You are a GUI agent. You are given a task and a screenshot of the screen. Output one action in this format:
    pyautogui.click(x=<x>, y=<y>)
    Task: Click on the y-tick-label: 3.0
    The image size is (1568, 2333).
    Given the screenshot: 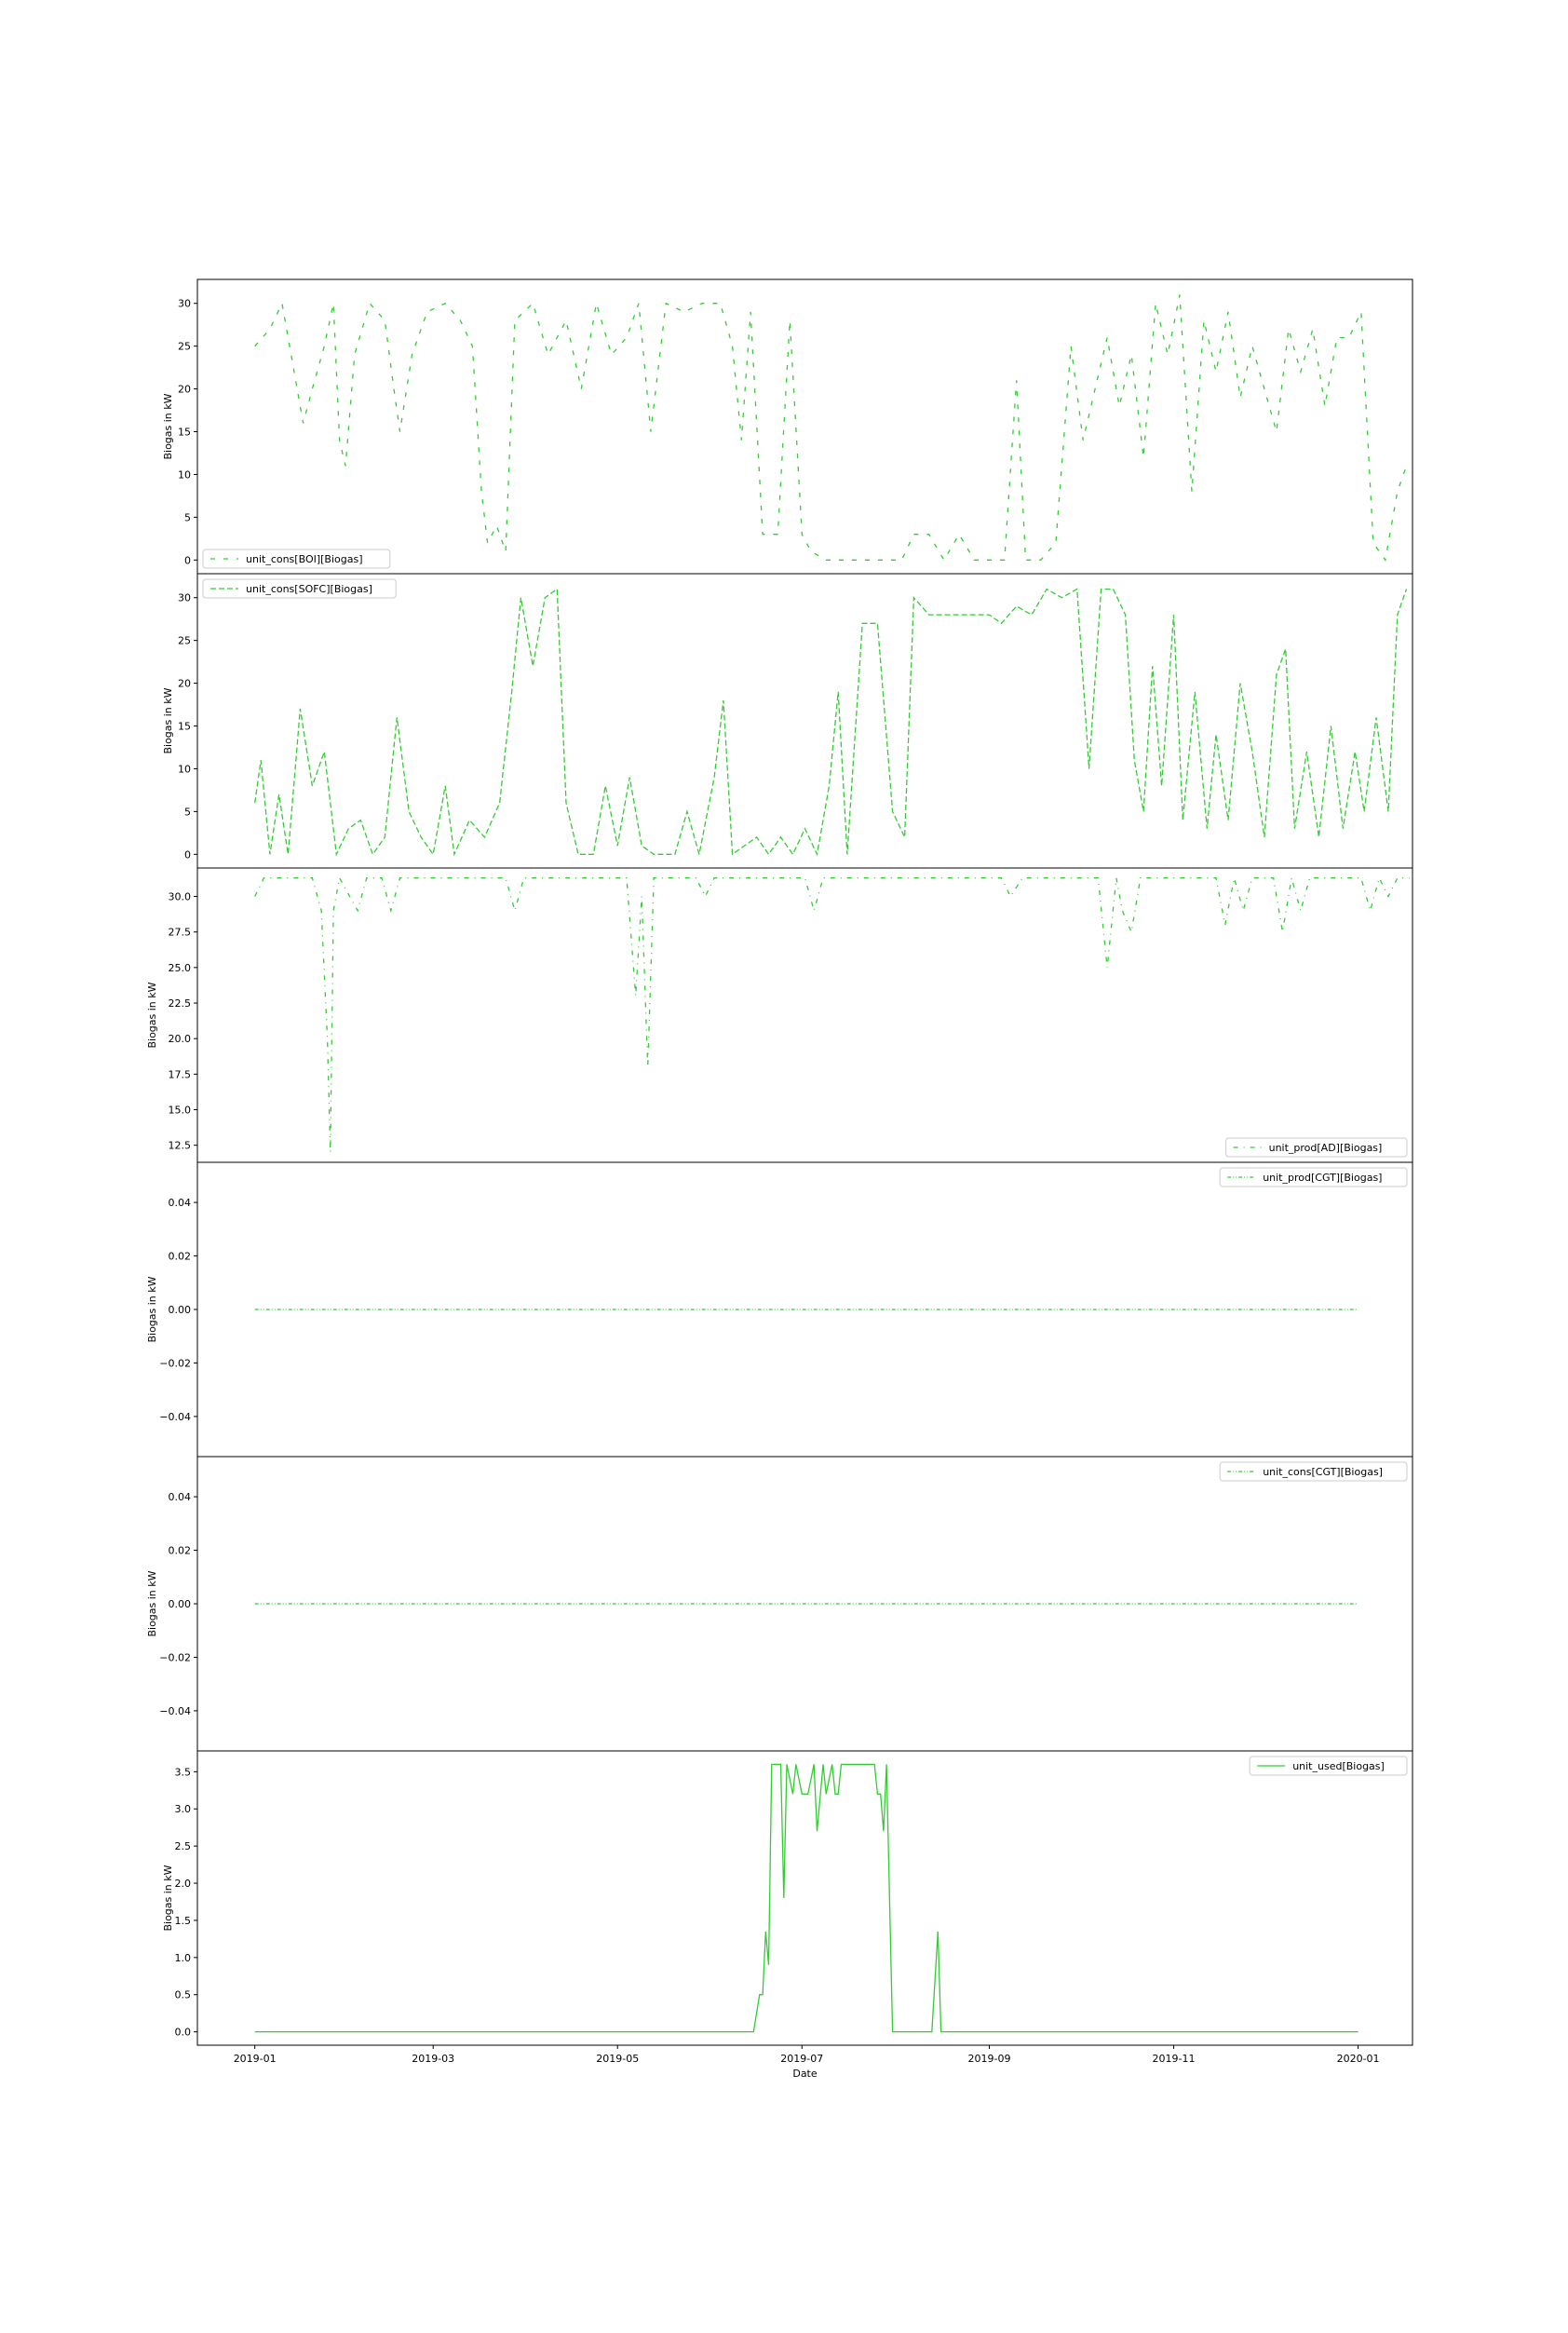 What is the action you would take?
    pyautogui.click(x=183, y=1809)
    